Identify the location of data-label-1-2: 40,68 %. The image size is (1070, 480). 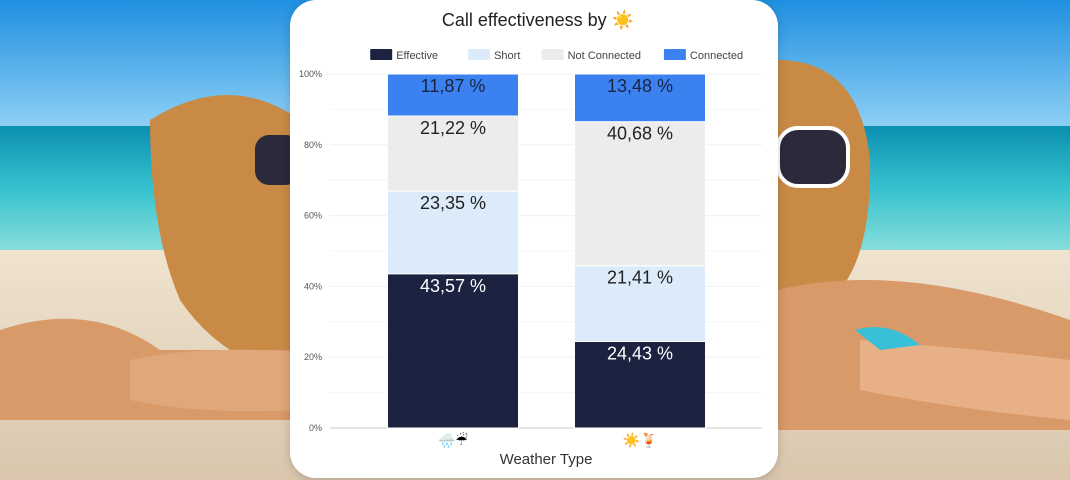
(640, 134).